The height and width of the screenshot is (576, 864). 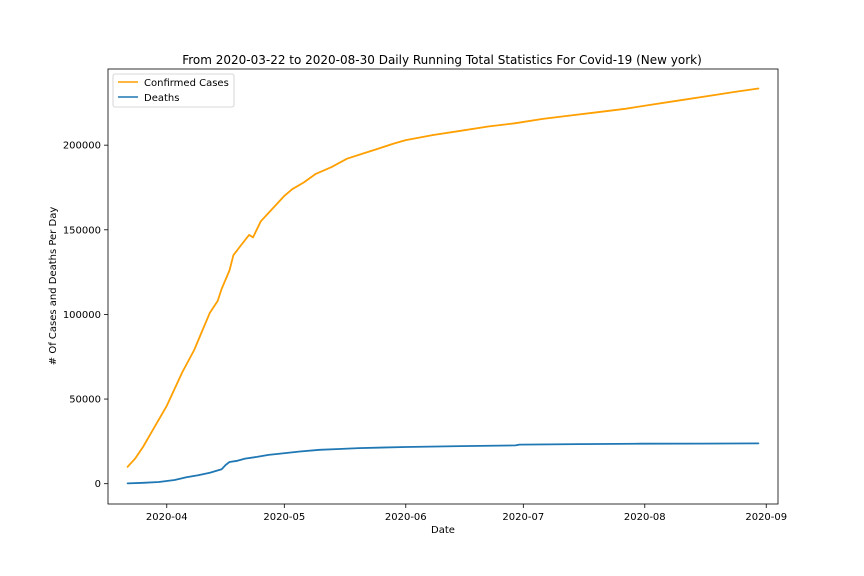 What do you see at coordinates (161, 98) in the screenshot?
I see `legend-label-deaths: Deaths` at bounding box center [161, 98].